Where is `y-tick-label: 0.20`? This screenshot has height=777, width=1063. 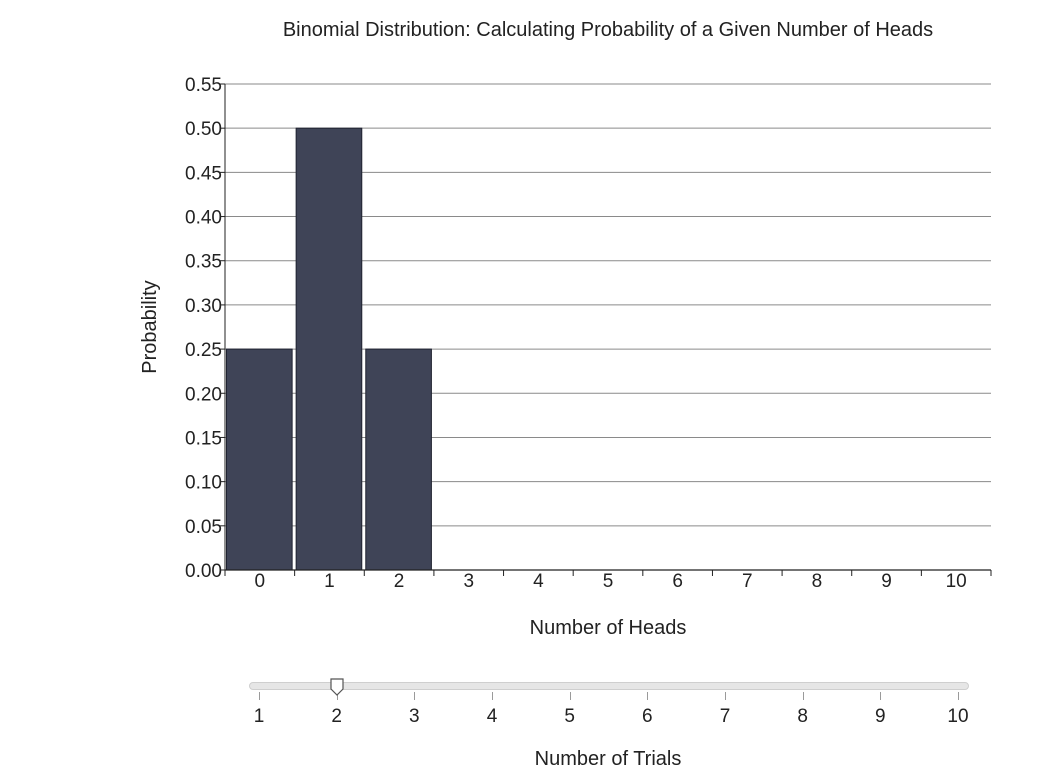
y-tick-label: 0.20 is located at coordinates (203, 394).